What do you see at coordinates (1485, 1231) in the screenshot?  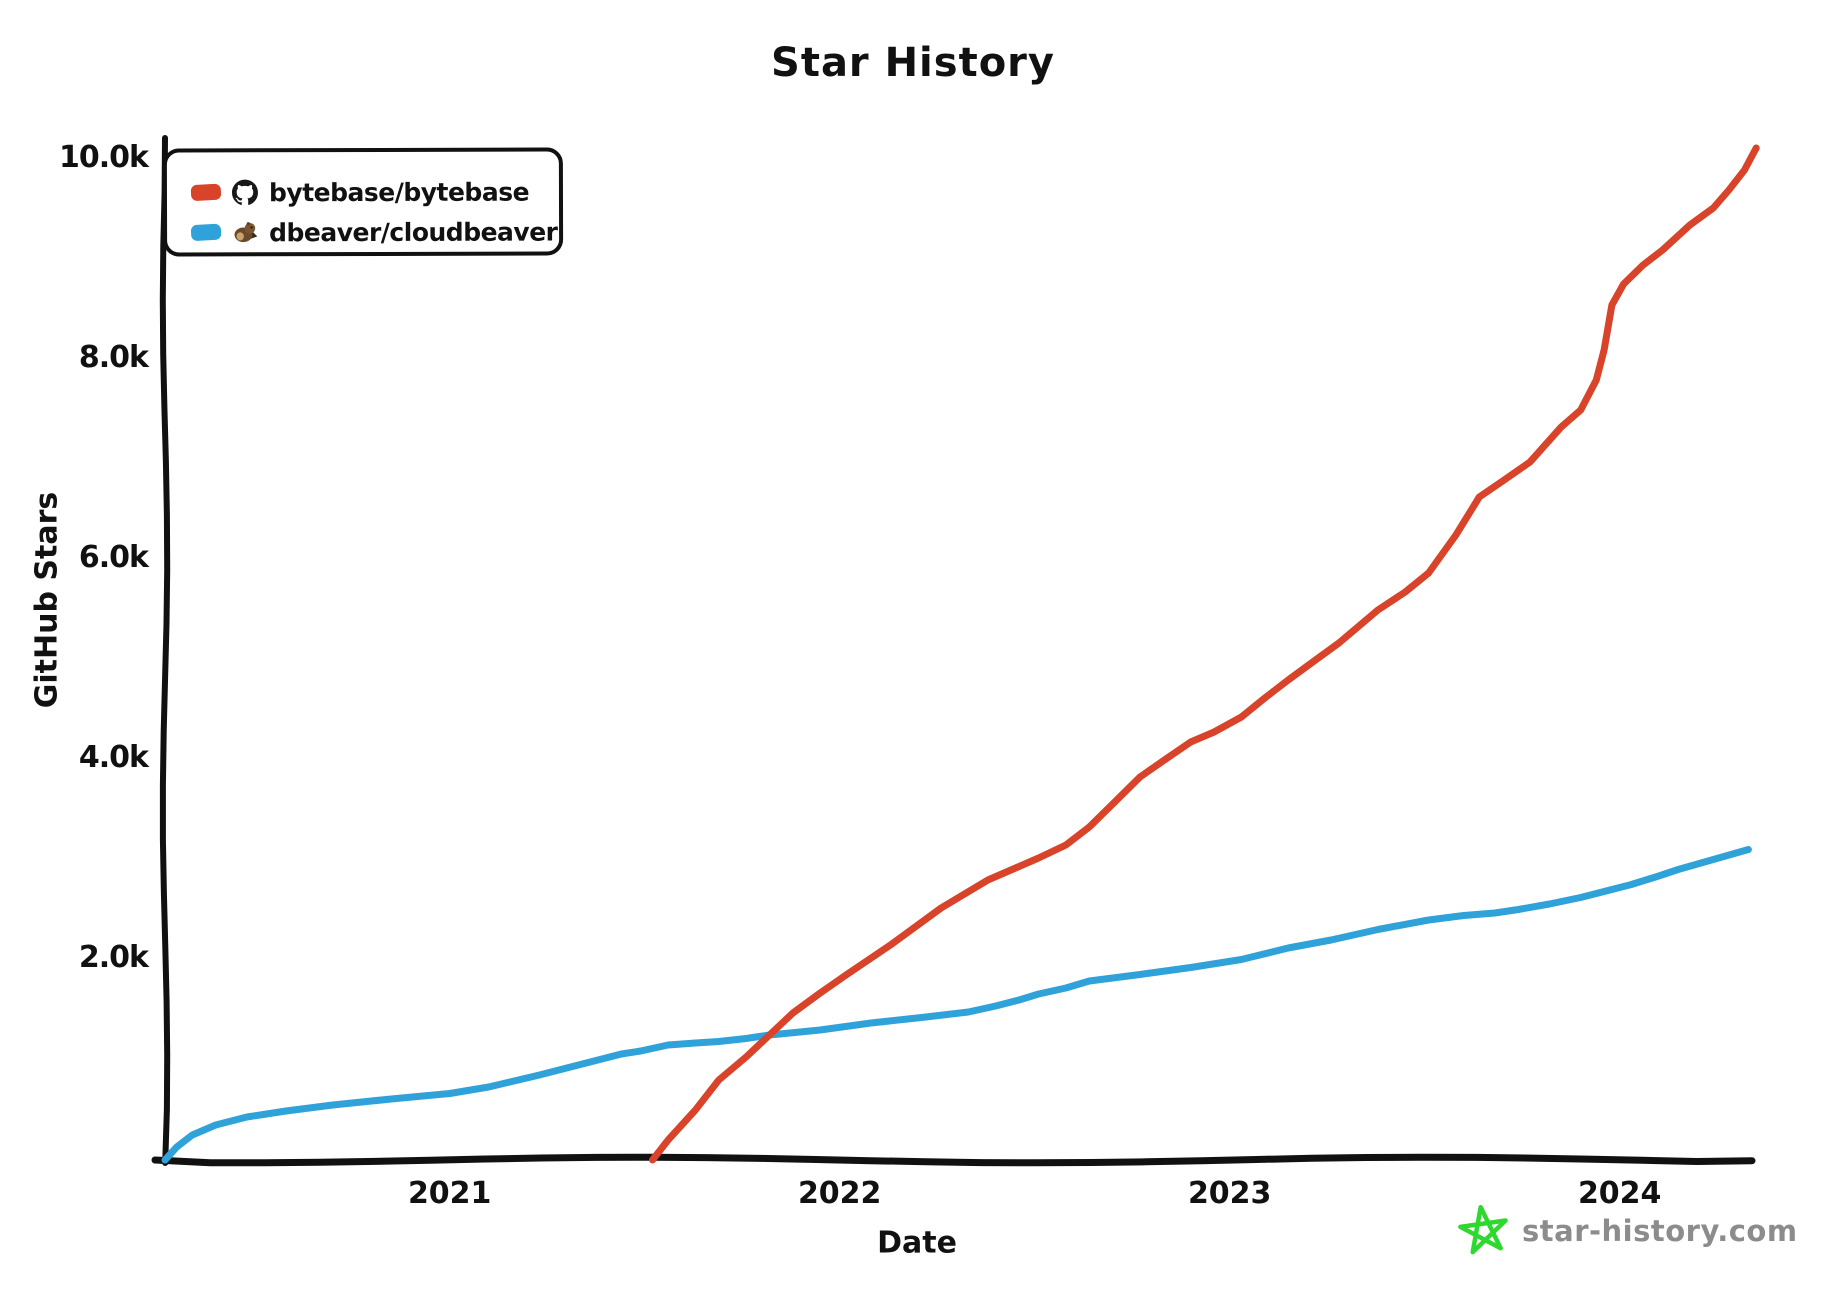 I see `star-history-logo-star-icon` at bounding box center [1485, 1231].